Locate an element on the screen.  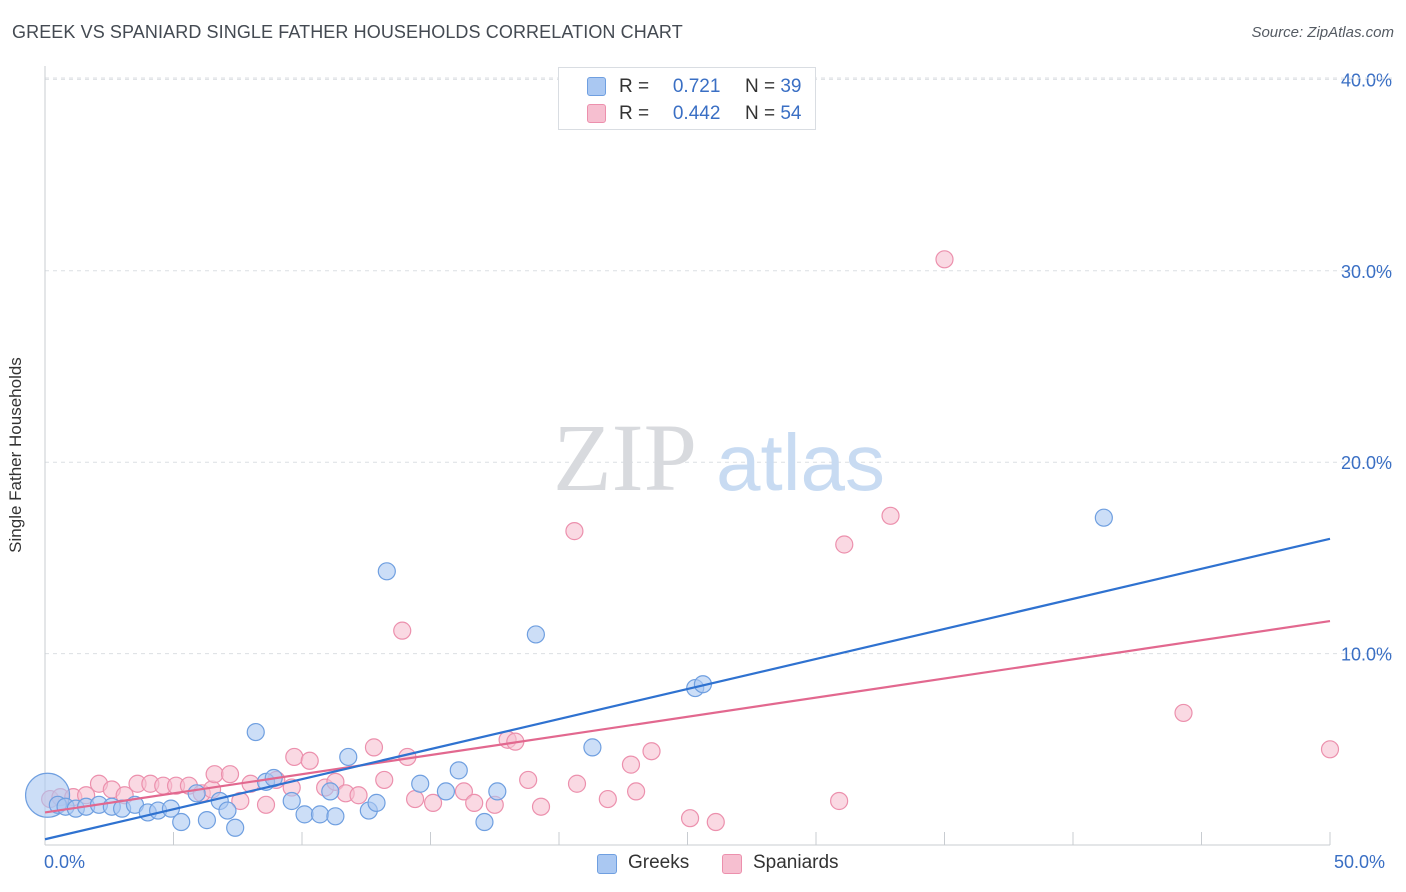
greeks-legend-label: Greeks is located at coordinates (659, 862).